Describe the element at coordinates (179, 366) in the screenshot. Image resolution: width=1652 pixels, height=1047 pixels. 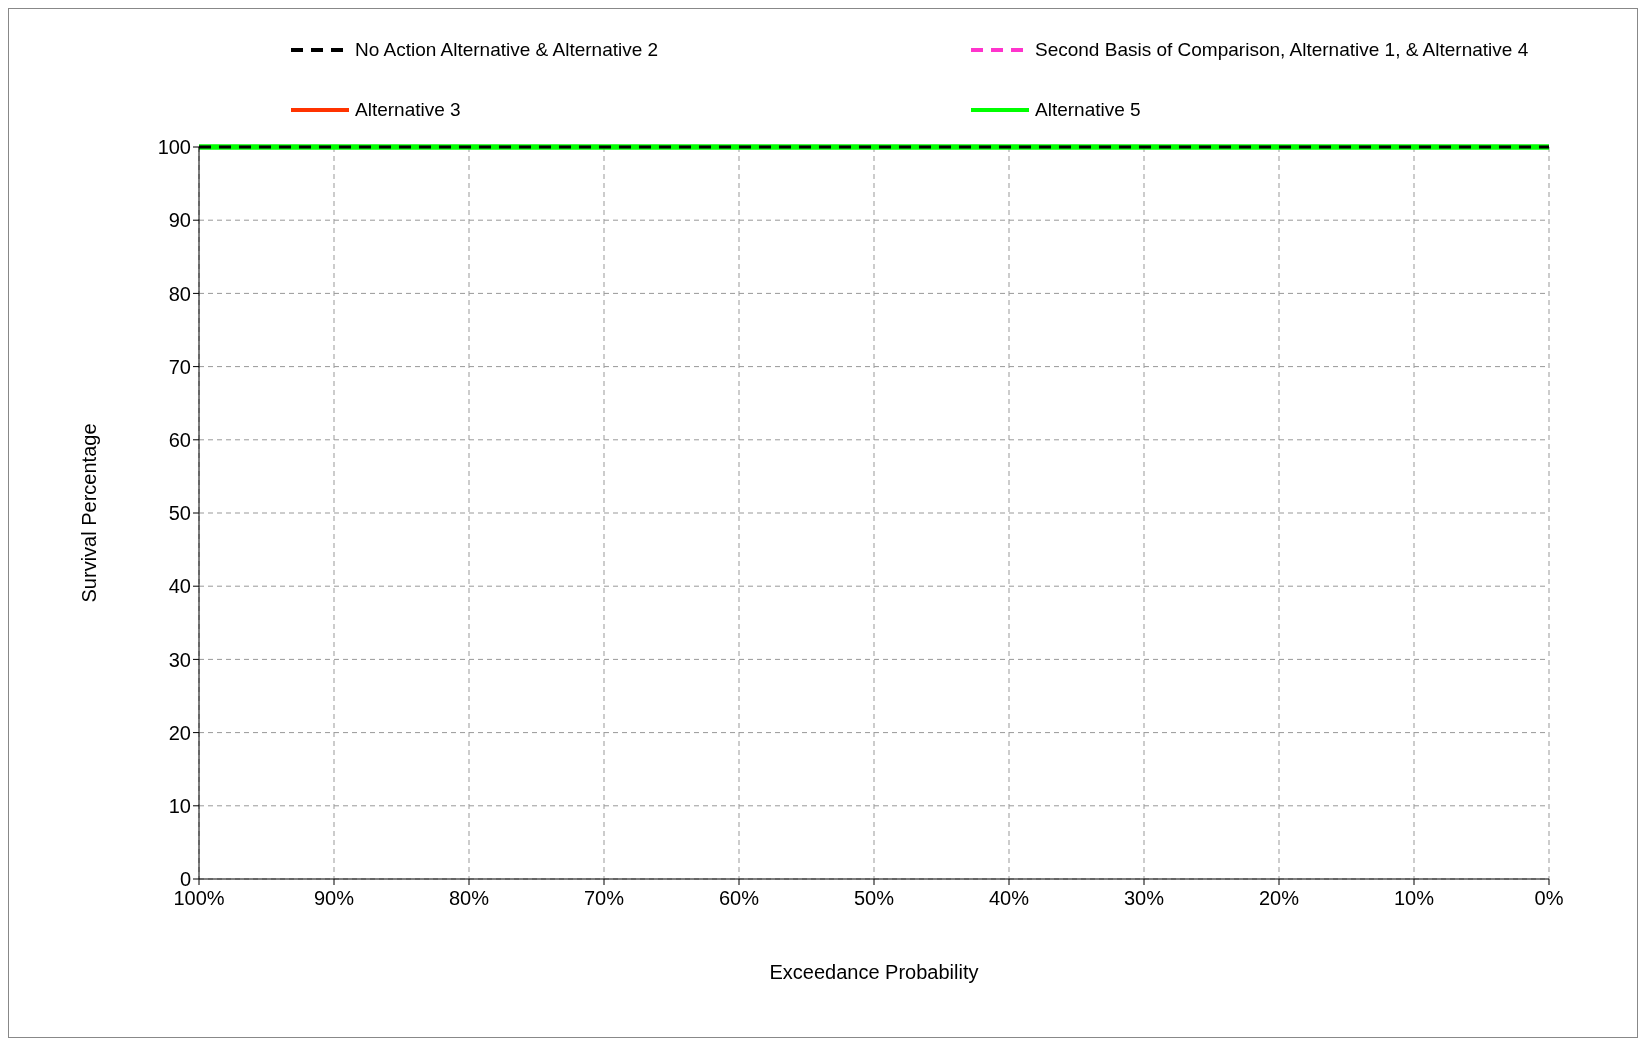
I see `y-tick-label: 70` at that location.